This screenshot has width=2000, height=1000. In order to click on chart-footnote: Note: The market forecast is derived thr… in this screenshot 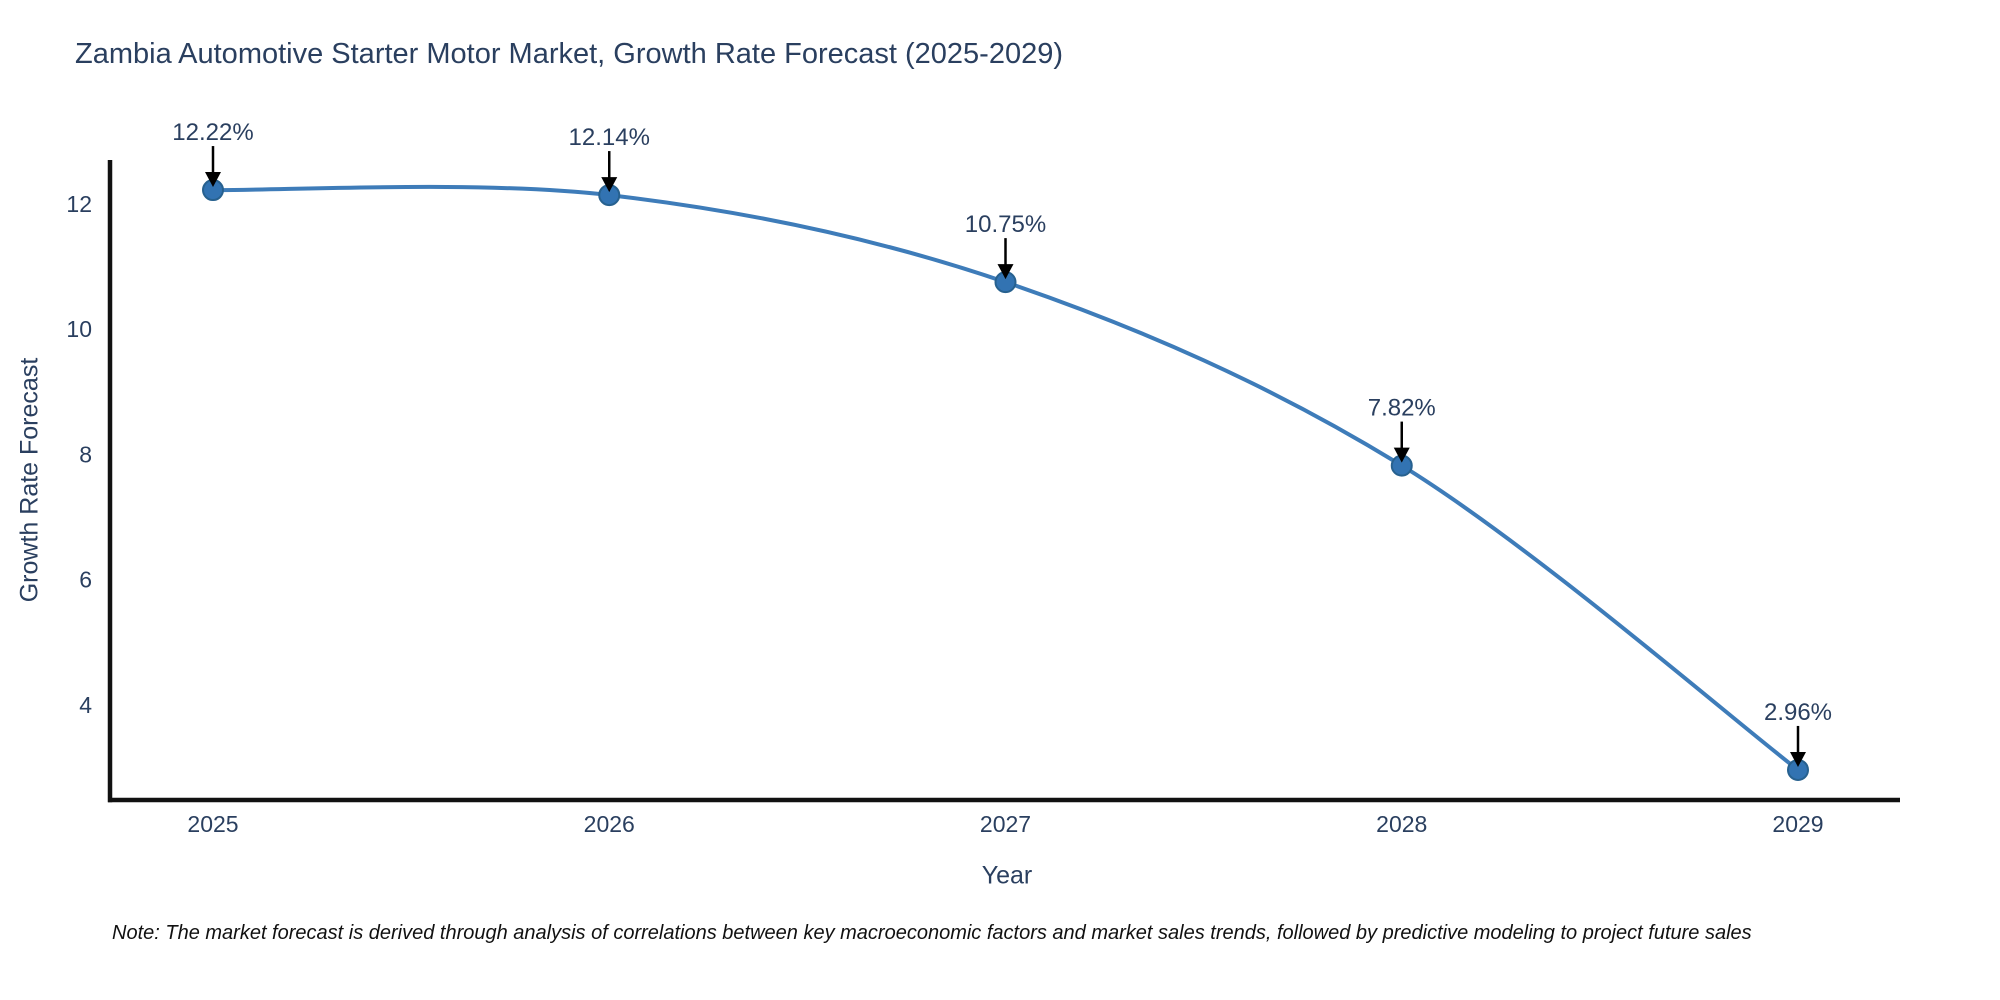, I will do `click(932, 933)`.